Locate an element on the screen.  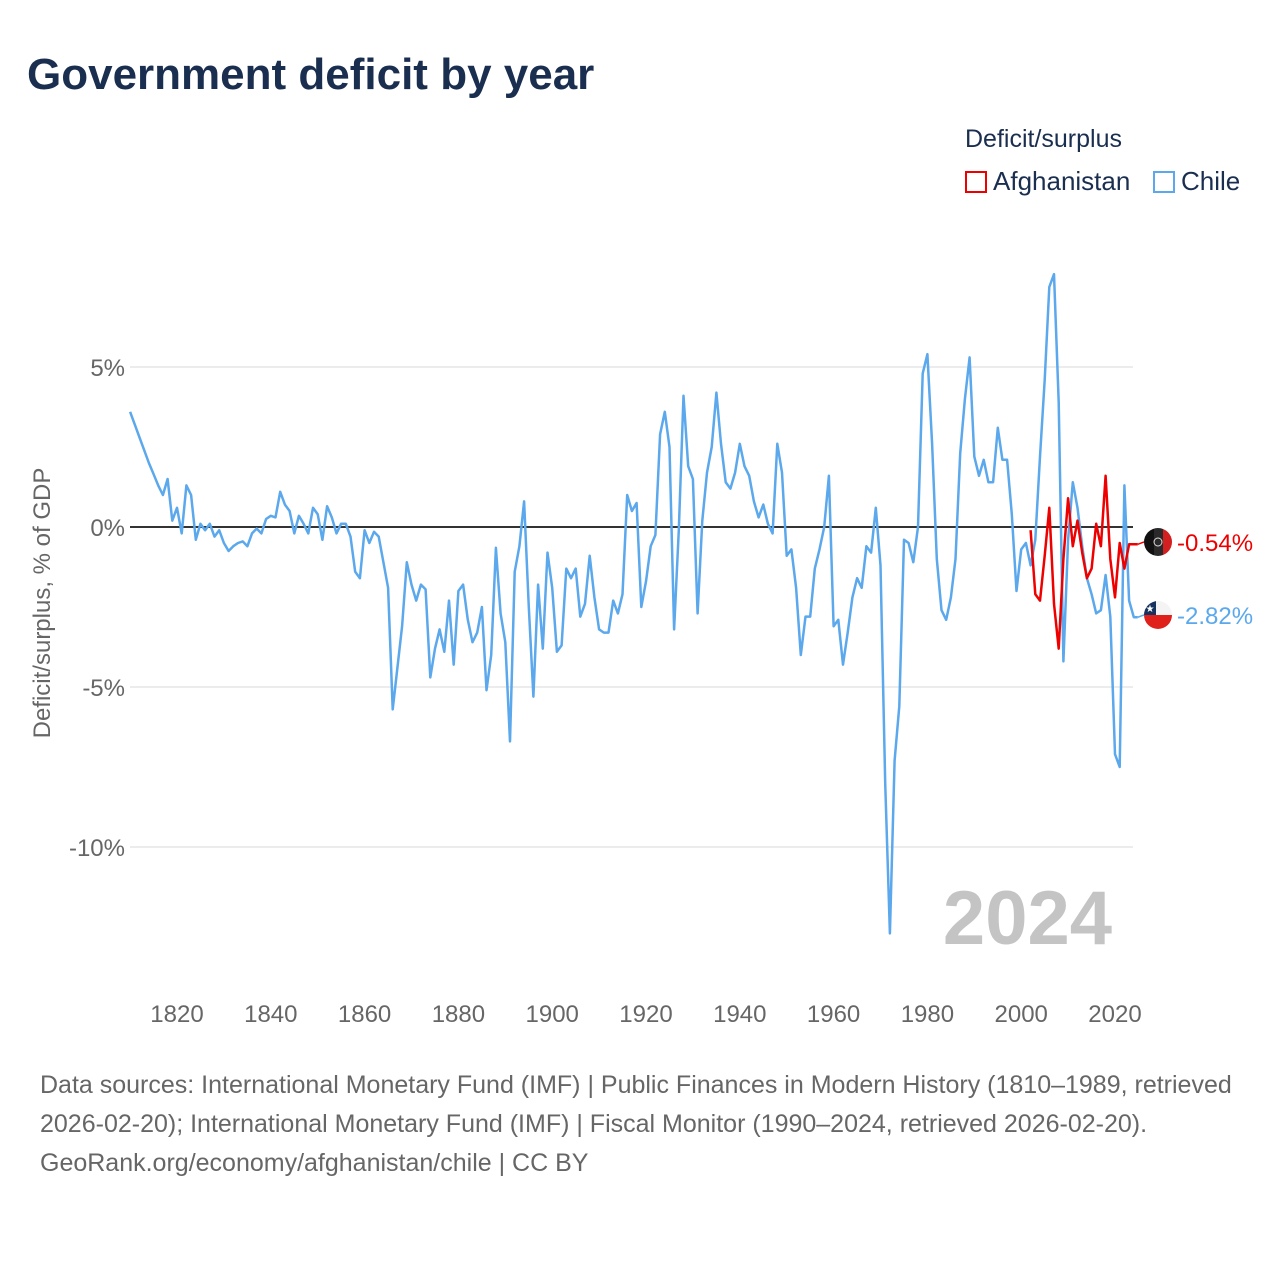
x-tick-label: 1860 is located at coordinates (364, 1014).